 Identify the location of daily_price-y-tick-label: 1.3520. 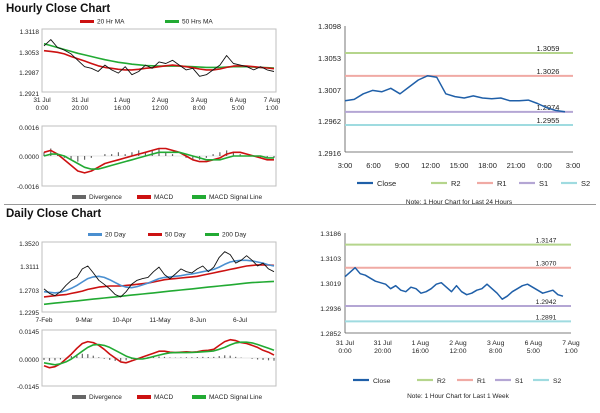
(29, 244).